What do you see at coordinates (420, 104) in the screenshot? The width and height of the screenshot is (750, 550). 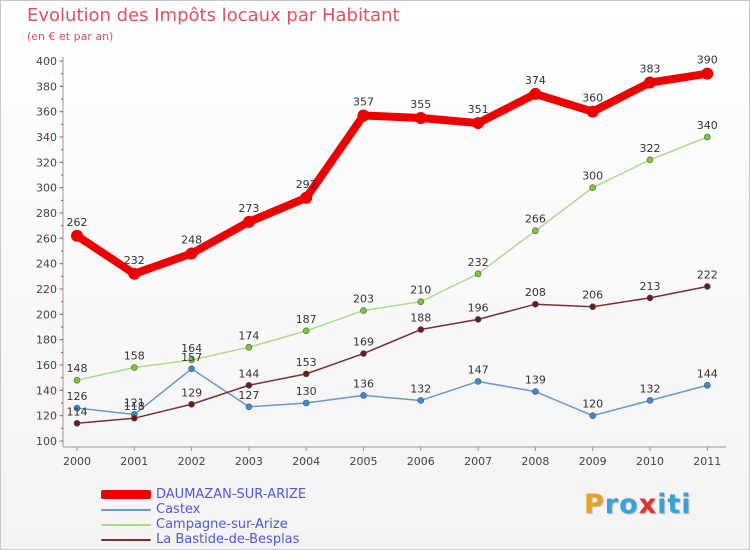 I see `data-label: 355` at bounding box center [420, 104].